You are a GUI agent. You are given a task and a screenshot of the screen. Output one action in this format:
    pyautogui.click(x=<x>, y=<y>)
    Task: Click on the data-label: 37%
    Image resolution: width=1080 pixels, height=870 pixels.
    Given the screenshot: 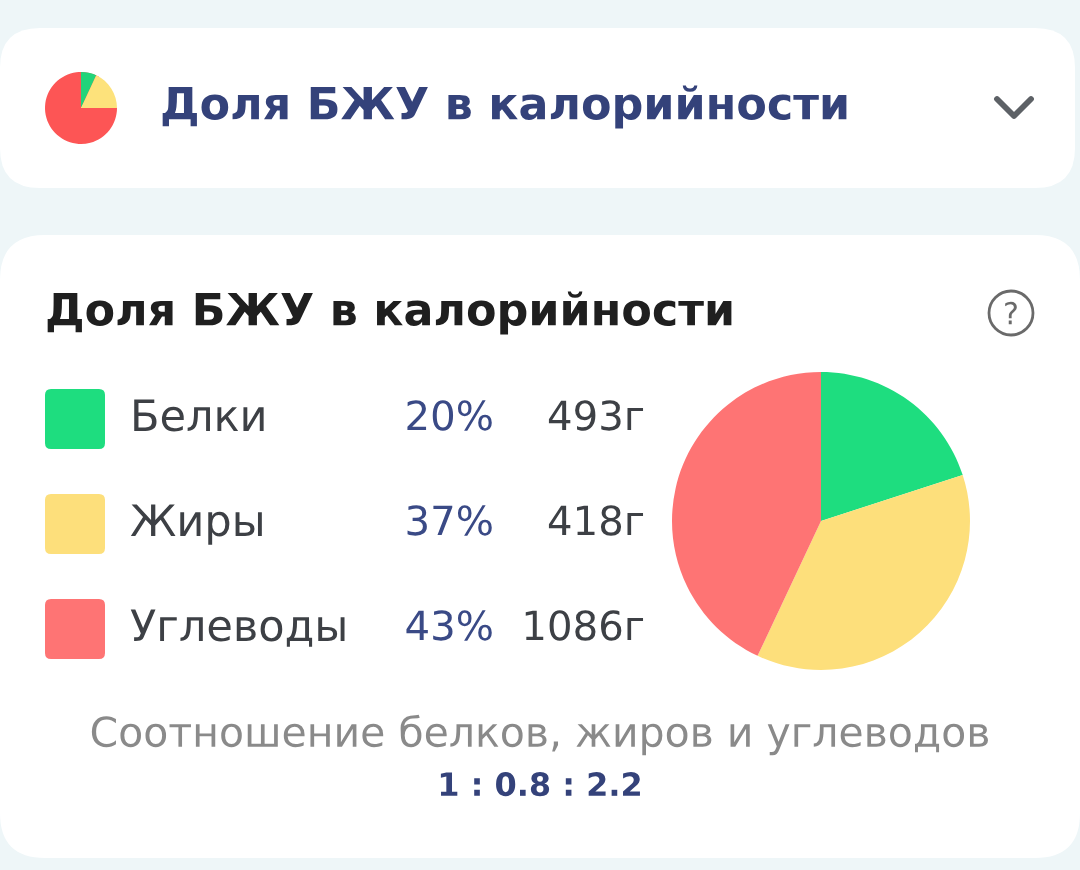 What is the action you would take?
    pyautogui.click(x=449, y=520)
    